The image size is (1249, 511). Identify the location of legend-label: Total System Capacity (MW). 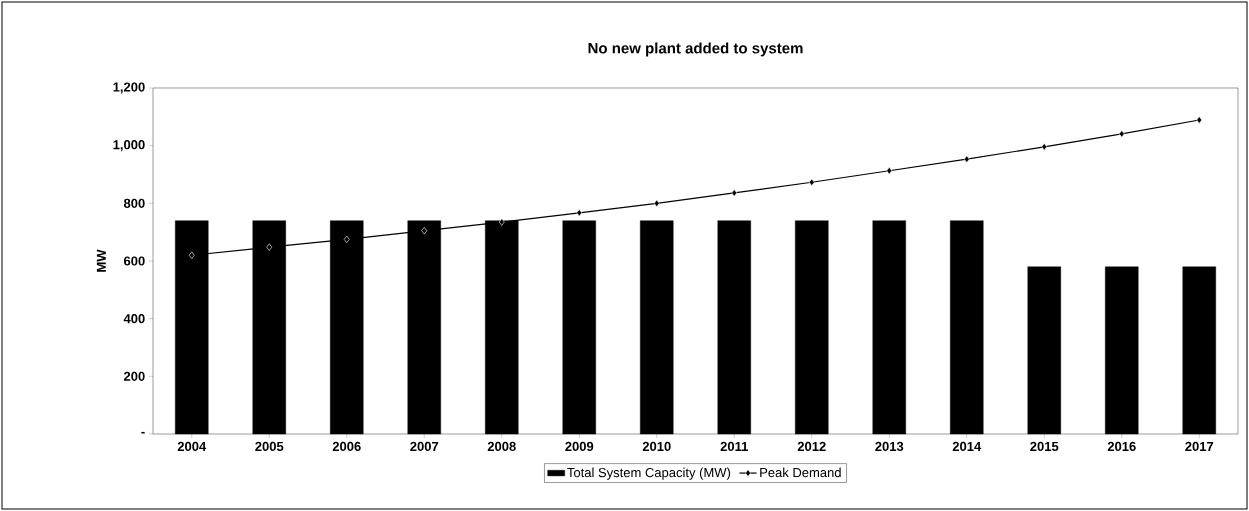
(649, 473).